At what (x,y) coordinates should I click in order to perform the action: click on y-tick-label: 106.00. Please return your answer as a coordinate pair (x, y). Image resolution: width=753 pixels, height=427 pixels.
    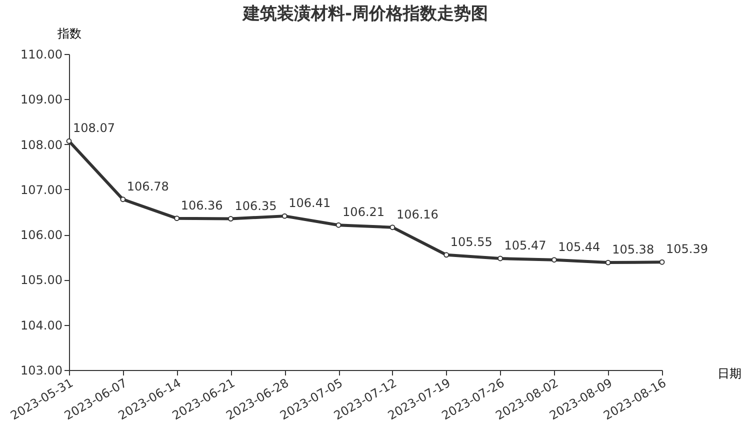
    Looking at the image, I should click on (41, 235).